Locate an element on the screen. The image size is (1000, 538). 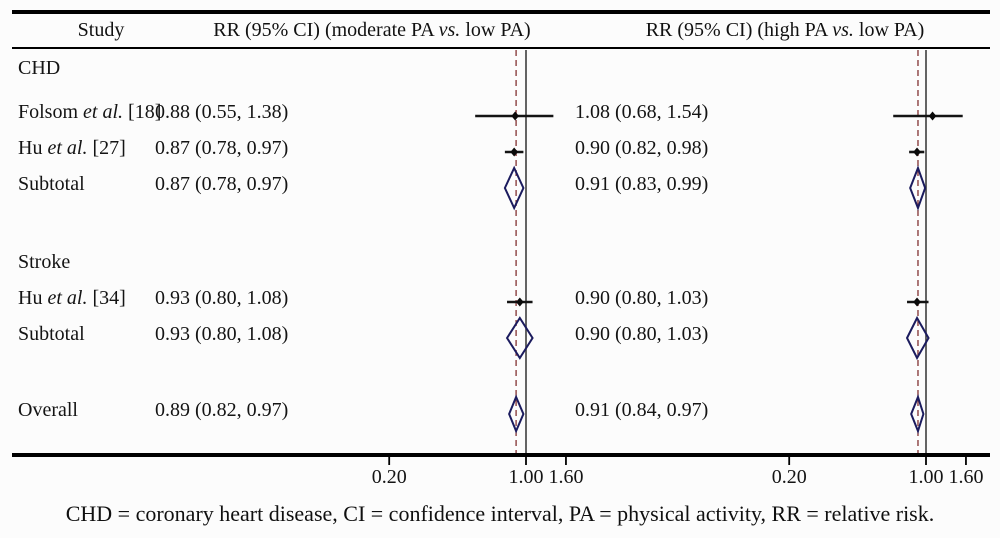
study-label: Overall is located at coordinates (48, 410).